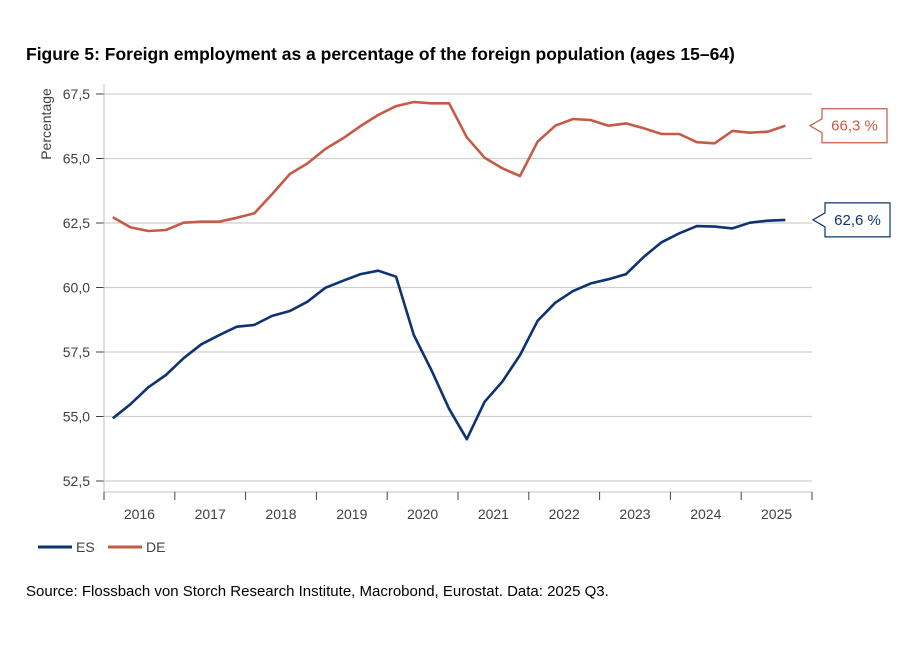 This screenshot has width=908, height=668. Describe the element at coordinates (76, 288) in the screenshot. I see `y-tick-label: 60,0` at that location.